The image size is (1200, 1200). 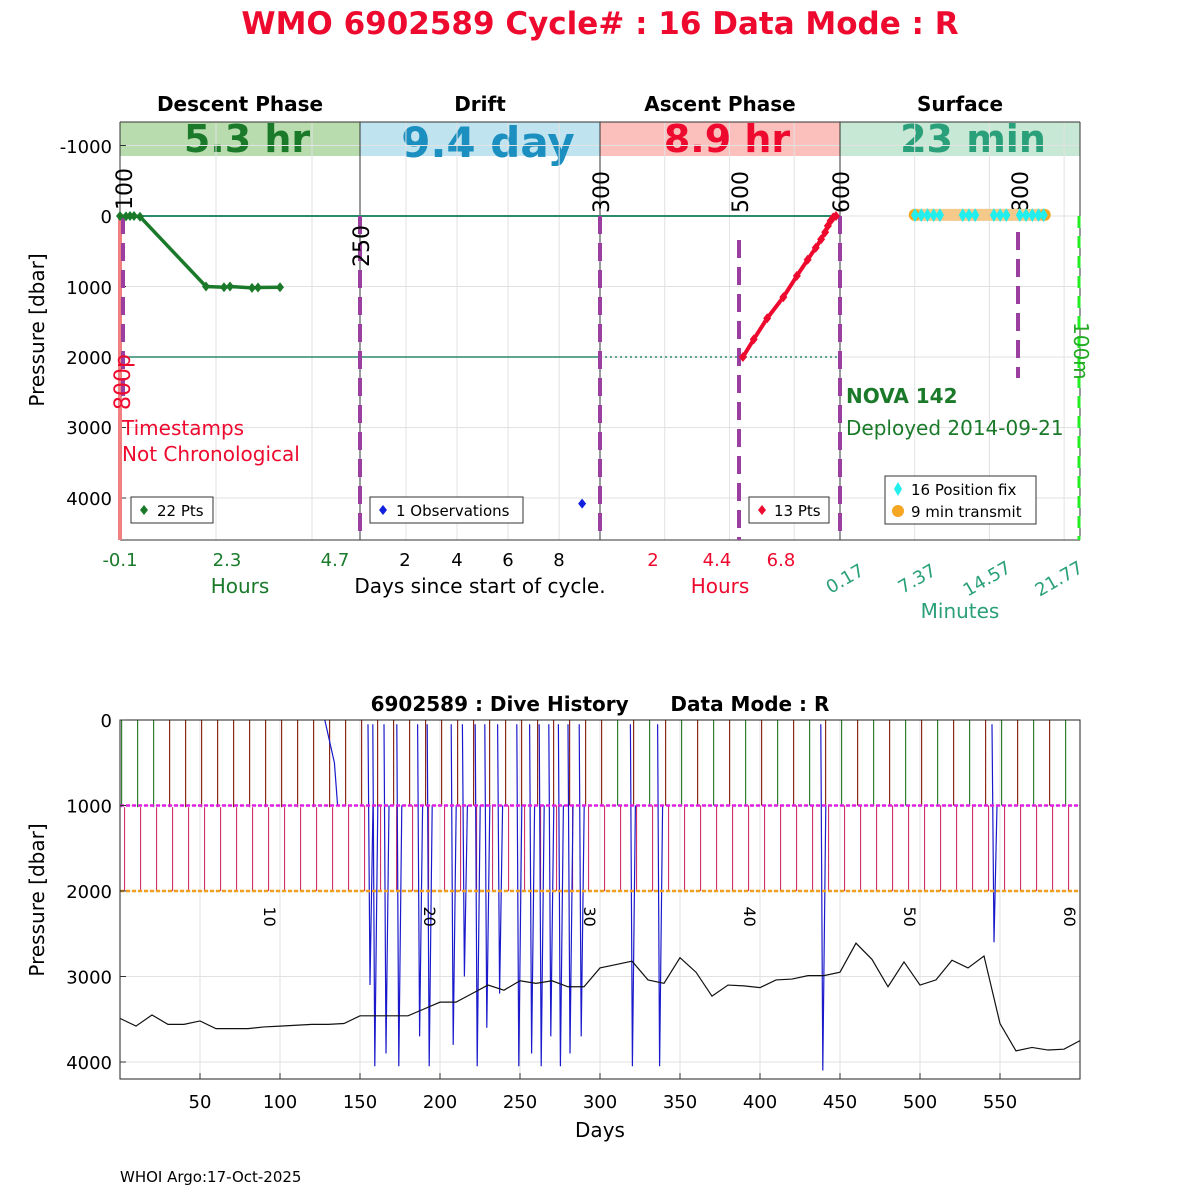 What do you see at coordinates (440, 1102) in the screenshot?
I see `bottom-xtick-label: 200` at bounding box center [440, 1102].